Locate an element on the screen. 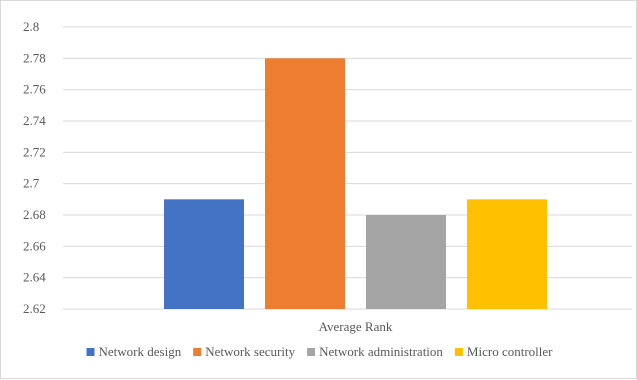 Image resolution: width=637 pixels, height=380 pixels. y-axis-tick-labels: 2.62 2.64 2.66 2.68 2.7 2.72 2.74 2.76 2.78 2.8 is located at coordinates (34, 167).